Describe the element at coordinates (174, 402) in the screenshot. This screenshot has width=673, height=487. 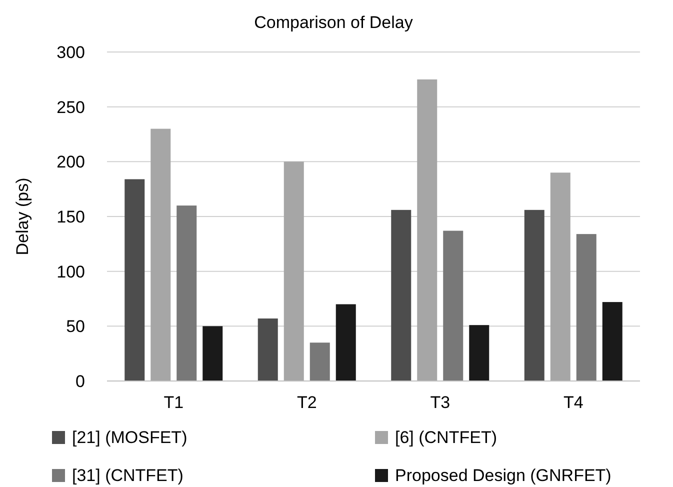
I see `x-tick-label: T1` at that location.